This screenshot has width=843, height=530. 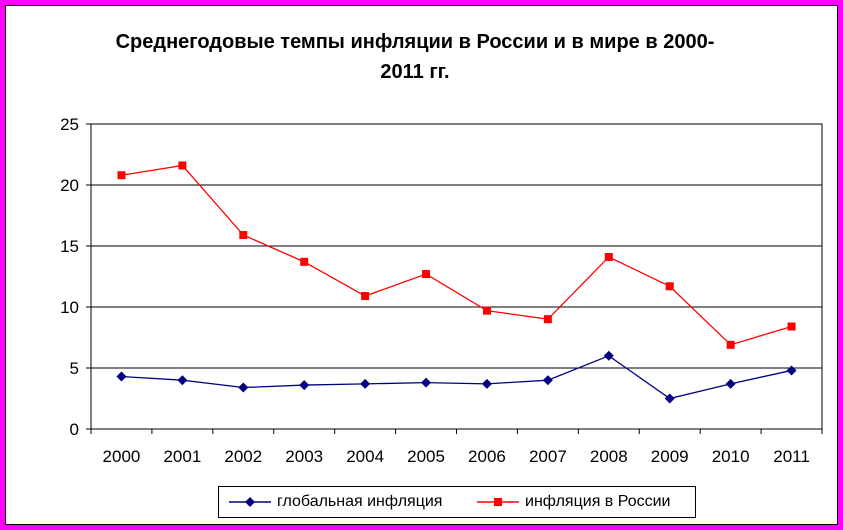 I want to click on x-tick-label: 2008, so click(x=609, y=456).